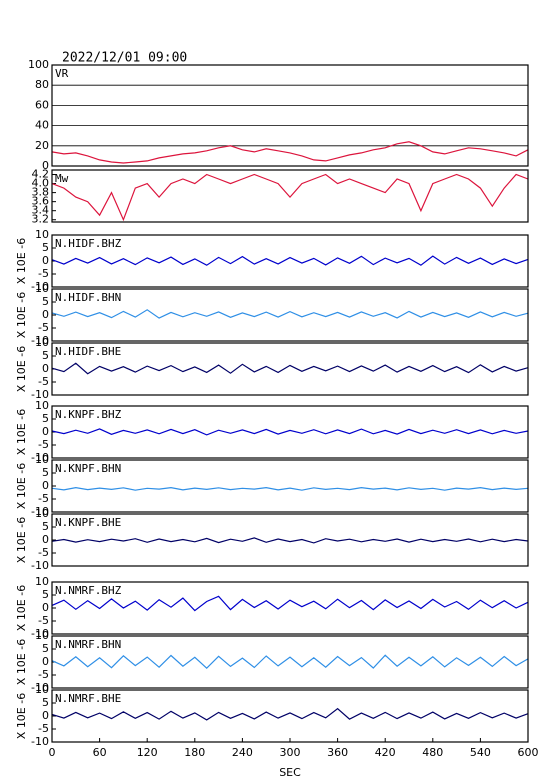  I want to click on panel-label: VR, so click(62, 73).